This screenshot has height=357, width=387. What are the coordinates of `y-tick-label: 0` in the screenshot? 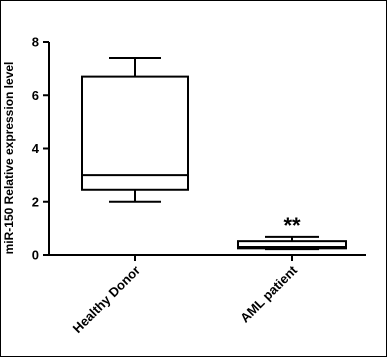 It's located at (35, 255).